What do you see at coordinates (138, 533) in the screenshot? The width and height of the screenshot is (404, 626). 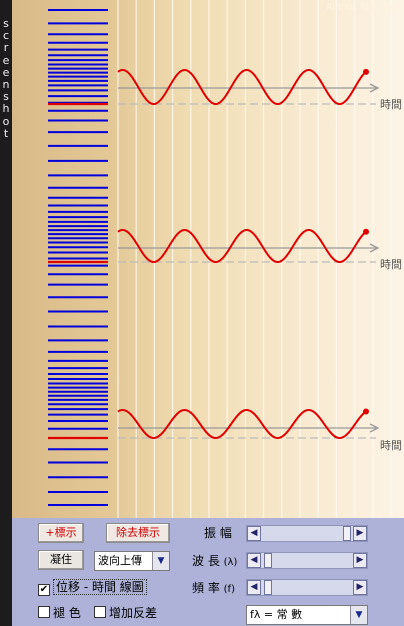 I see `remove-mark-button: 除去標示` at bounding box center [138, 533].